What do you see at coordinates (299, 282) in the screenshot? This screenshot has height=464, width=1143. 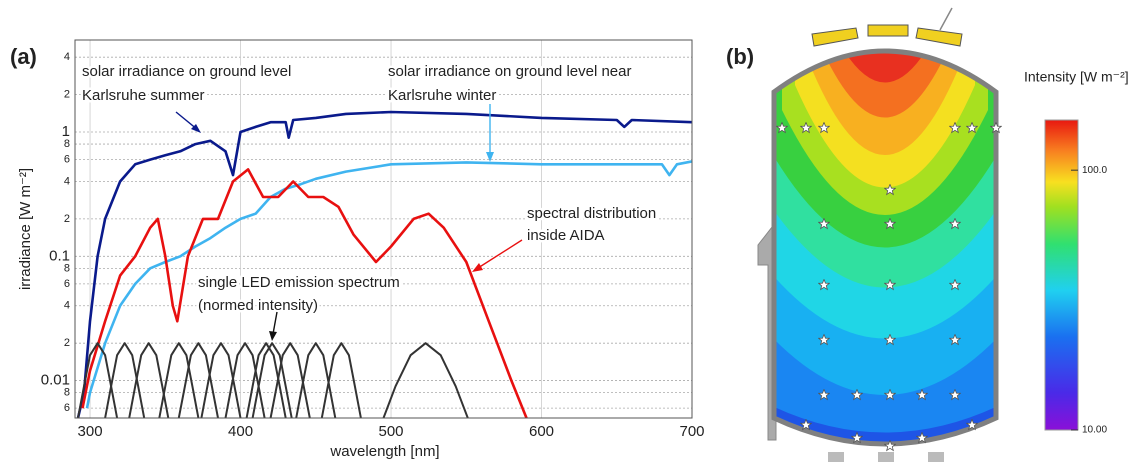 I see `annotation: single LED emission spectrum` at bounding box center [299, 282].